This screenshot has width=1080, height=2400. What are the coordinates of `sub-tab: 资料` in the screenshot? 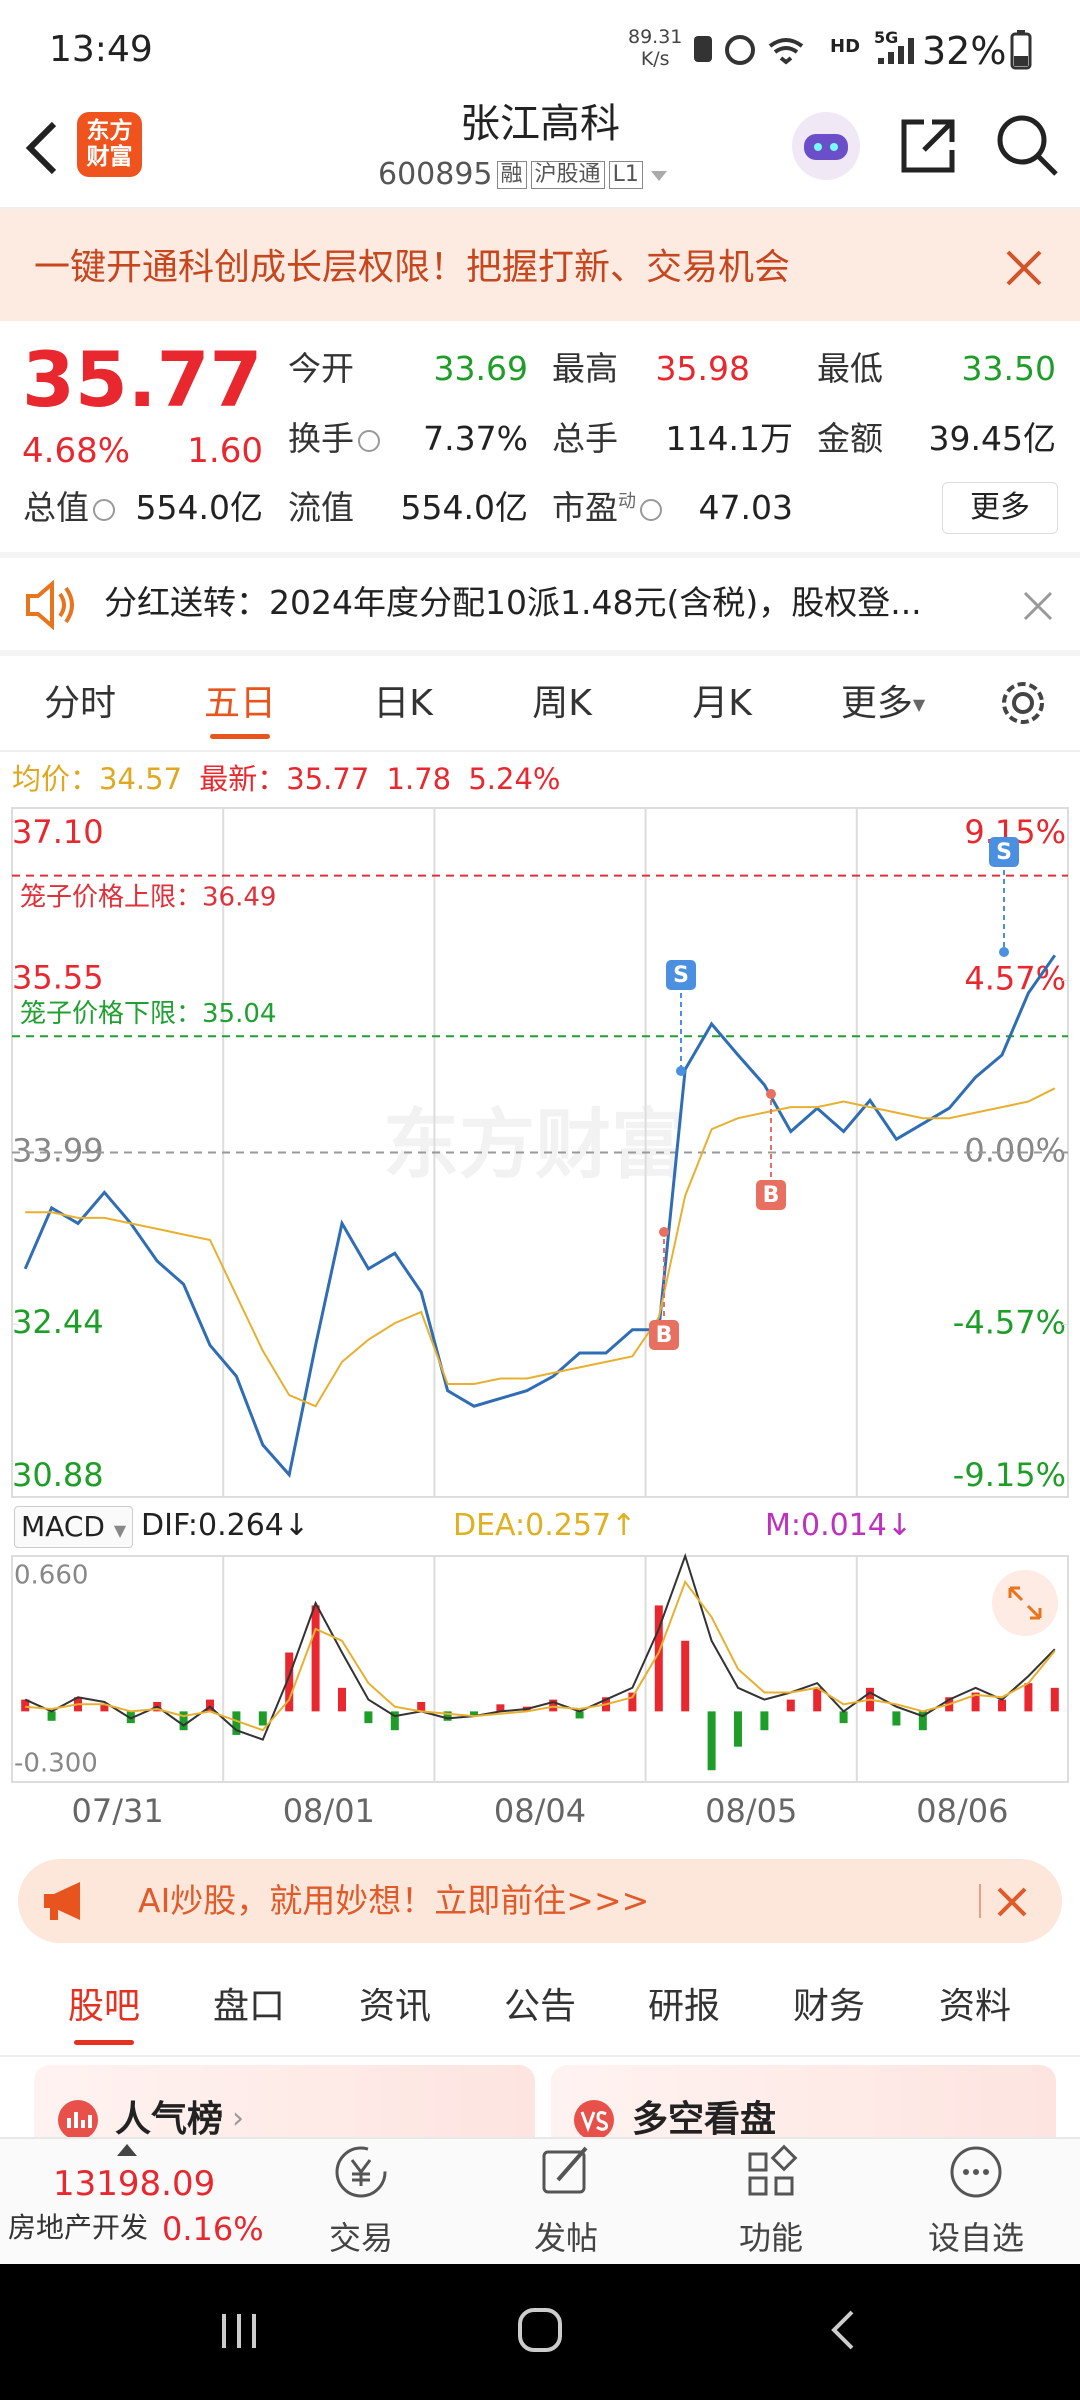 It's located at (974, 2006).